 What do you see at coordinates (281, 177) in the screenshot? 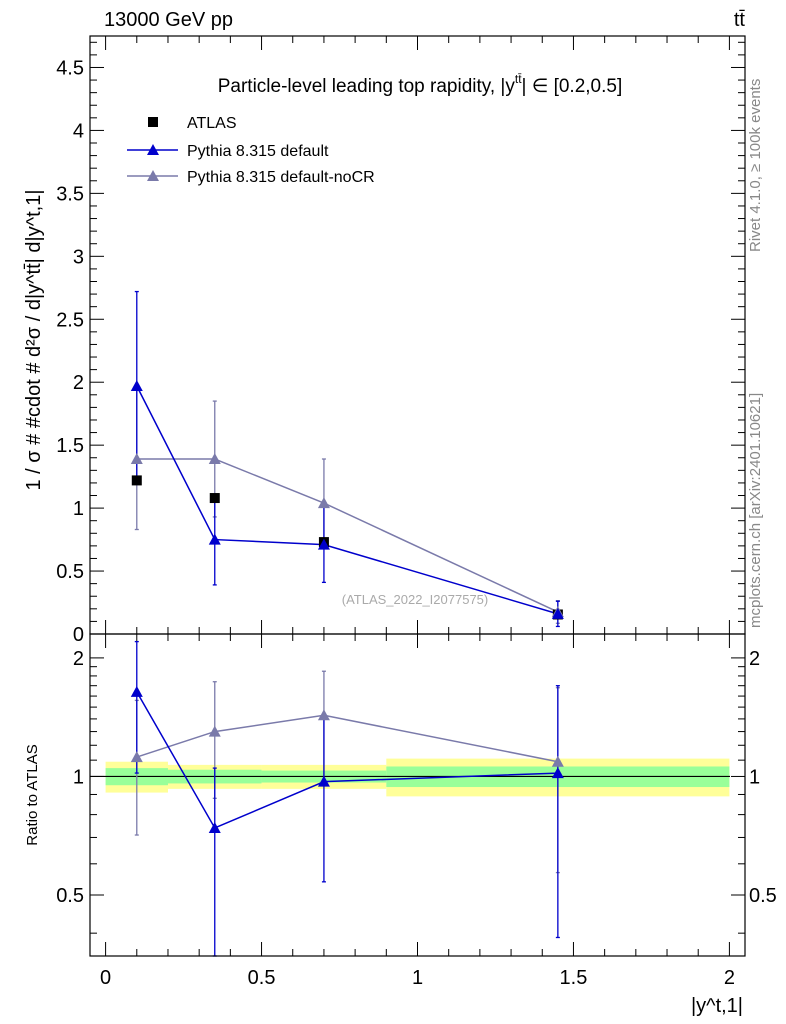
I see `legend-label-nocr: Pythia 8.315 default-noCR` at bounding box center [281, 177].